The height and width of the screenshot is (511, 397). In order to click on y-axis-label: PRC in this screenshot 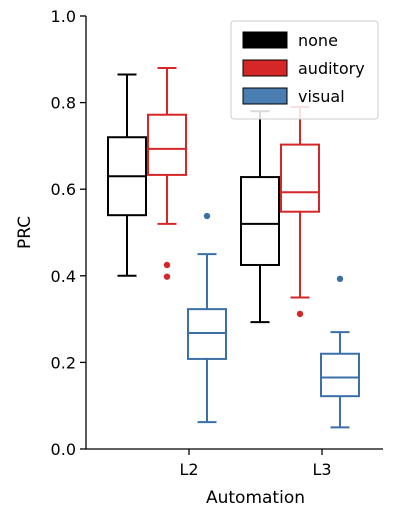, I will do `click(25, 232)`.